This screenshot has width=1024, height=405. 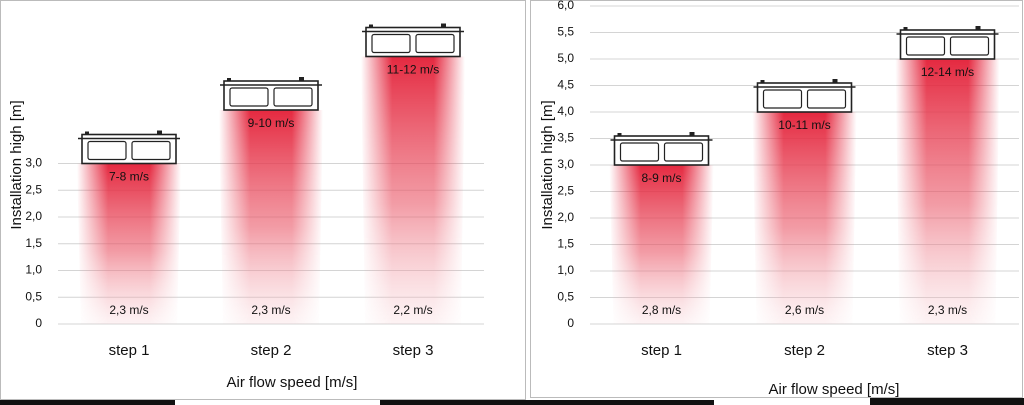 I want to click on bottom-speed-label: 2,2 m/s, so click(x=412, y=310).